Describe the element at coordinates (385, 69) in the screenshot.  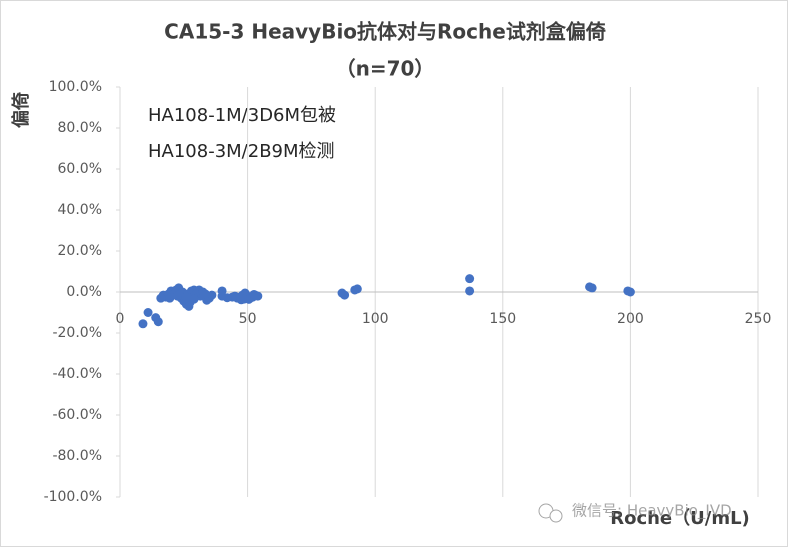
I see `chart-subtitle: （n=70）` at that location.